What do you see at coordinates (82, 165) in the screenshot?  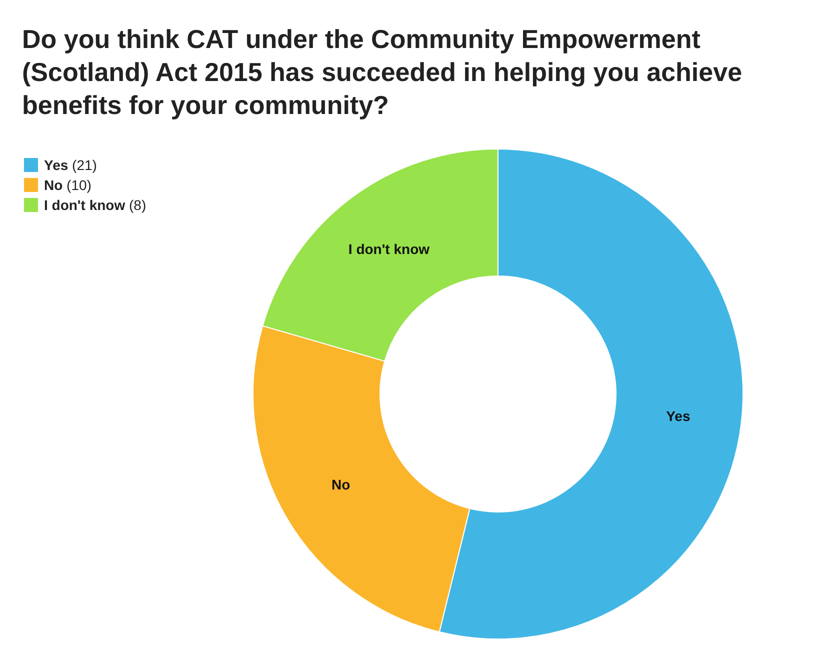 I see `data-label: (21)` at bounding box center [82, 165].